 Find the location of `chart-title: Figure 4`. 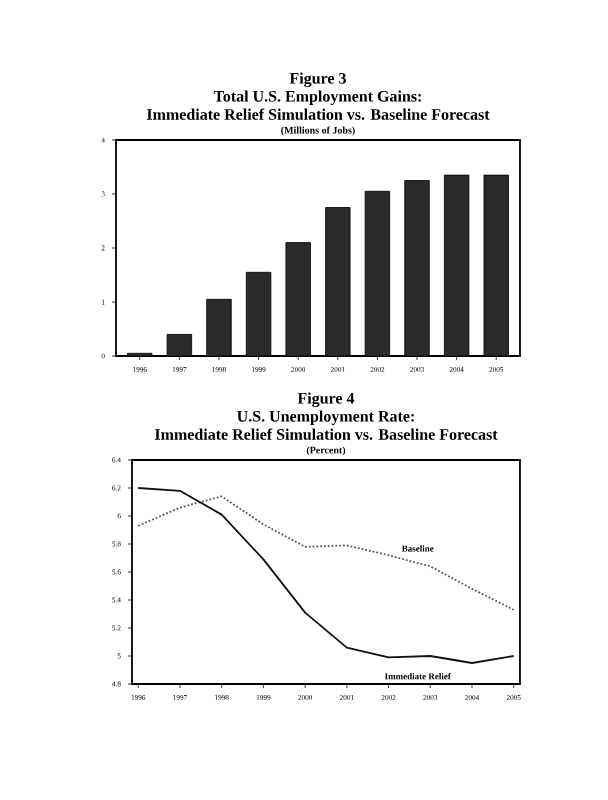

chart-title: Figure 4 is located at coordinates (326, 400).